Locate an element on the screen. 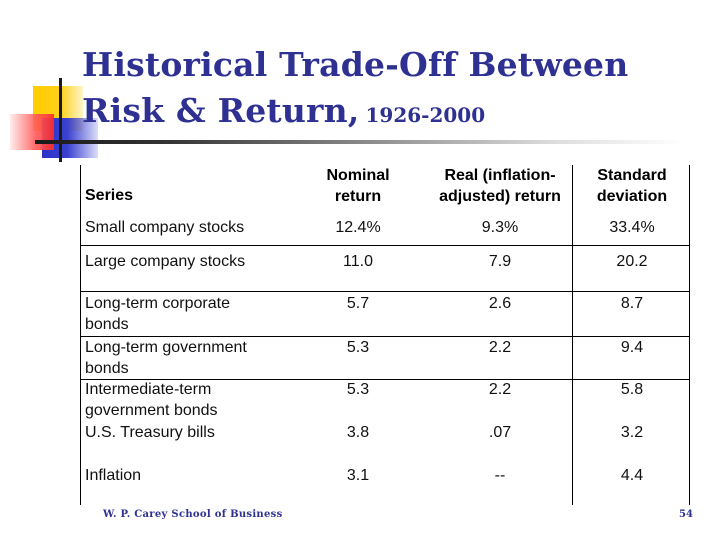 The image size is (720, 540). table-row-std: 3.2 is located at coordinates (632, 432).